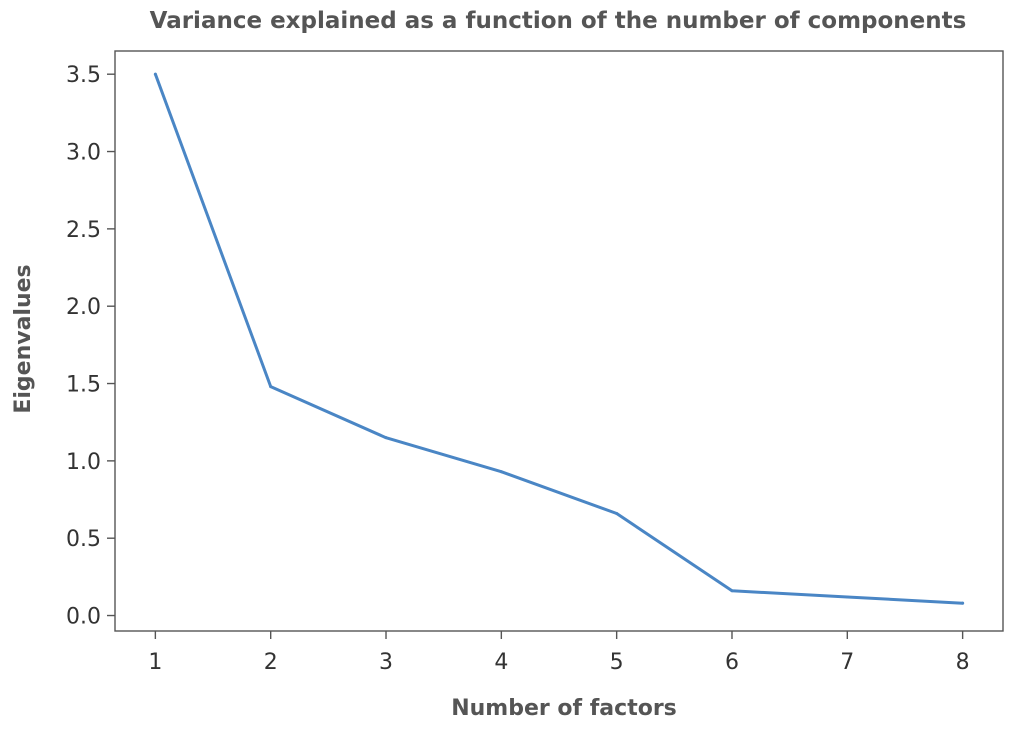 This screenshot has height=732, width=1024. I want to click on x-tick-label-4: 4, so click(501, 662).